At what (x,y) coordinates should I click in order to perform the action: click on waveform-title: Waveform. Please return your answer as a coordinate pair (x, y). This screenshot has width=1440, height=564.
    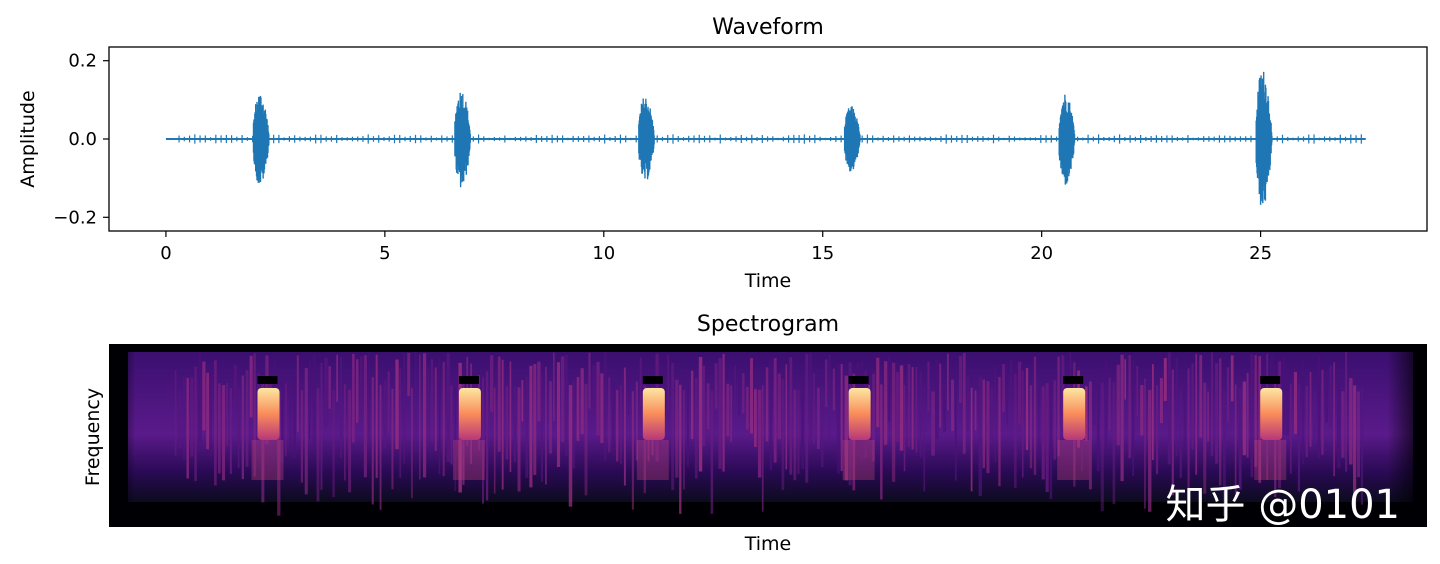
    Looking at the image, I should click on (768, 27).